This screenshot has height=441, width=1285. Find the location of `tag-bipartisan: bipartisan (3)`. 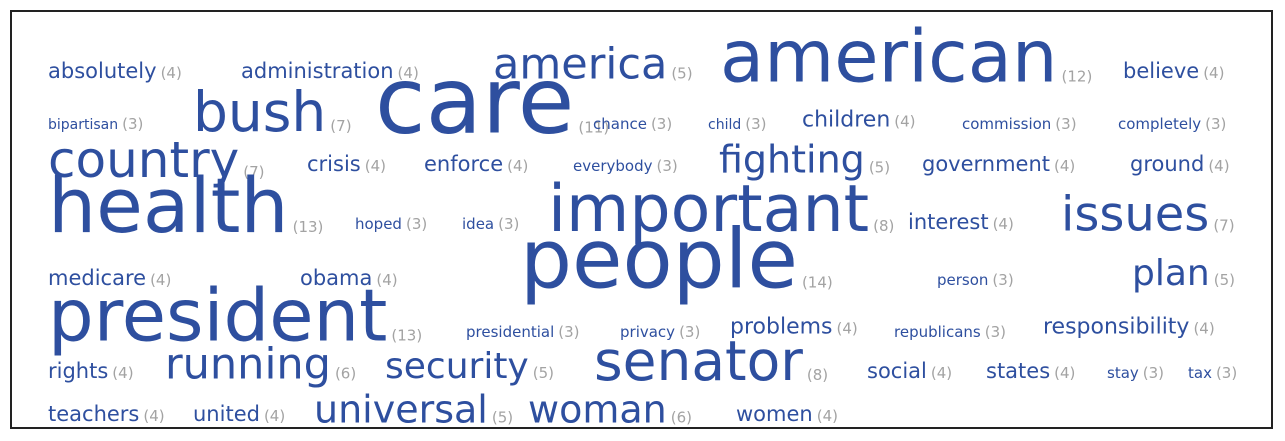

tag-bipartisan: bipartisan (3) is located at coordinates (95, 125).